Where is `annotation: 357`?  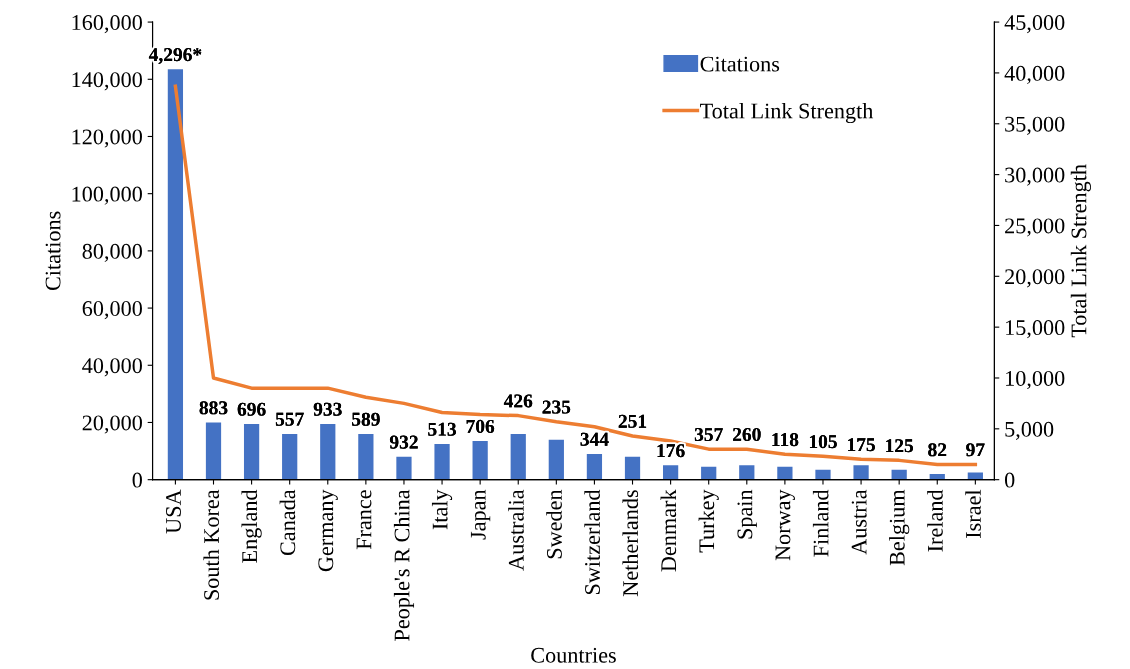
annotation: 357 is located at coordinates (708, 434).